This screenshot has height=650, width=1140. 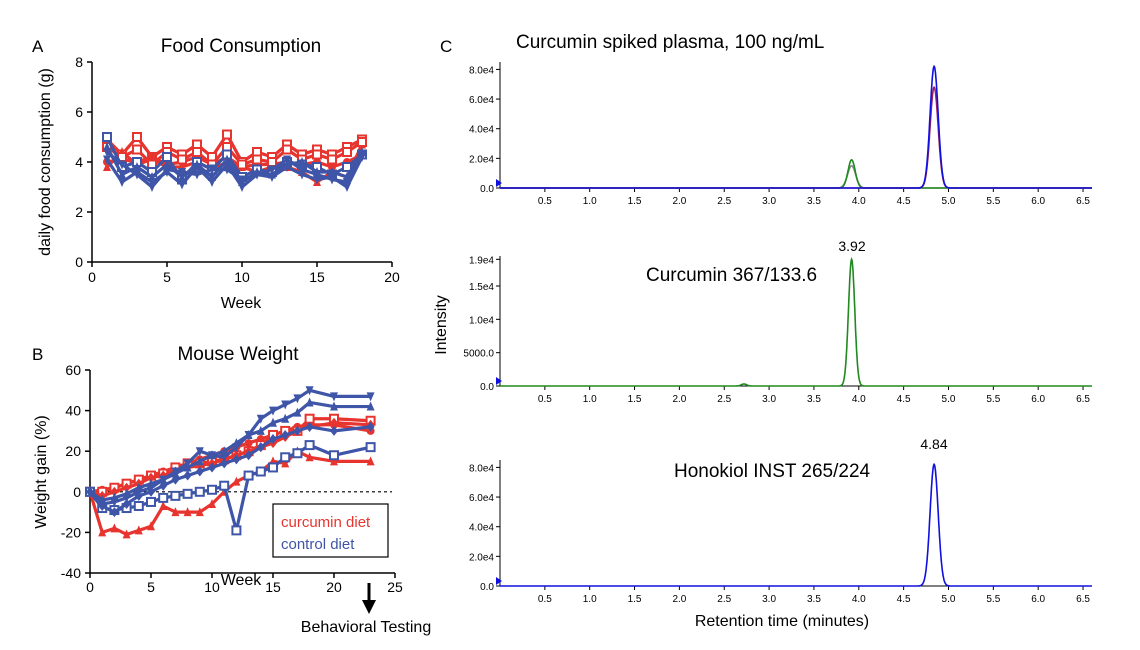 What do you see at coordinates (1038, 201) in the screenshot?
I see `top-chrom-x-tick-label: 6.0` at bounding box center [1038, 201].